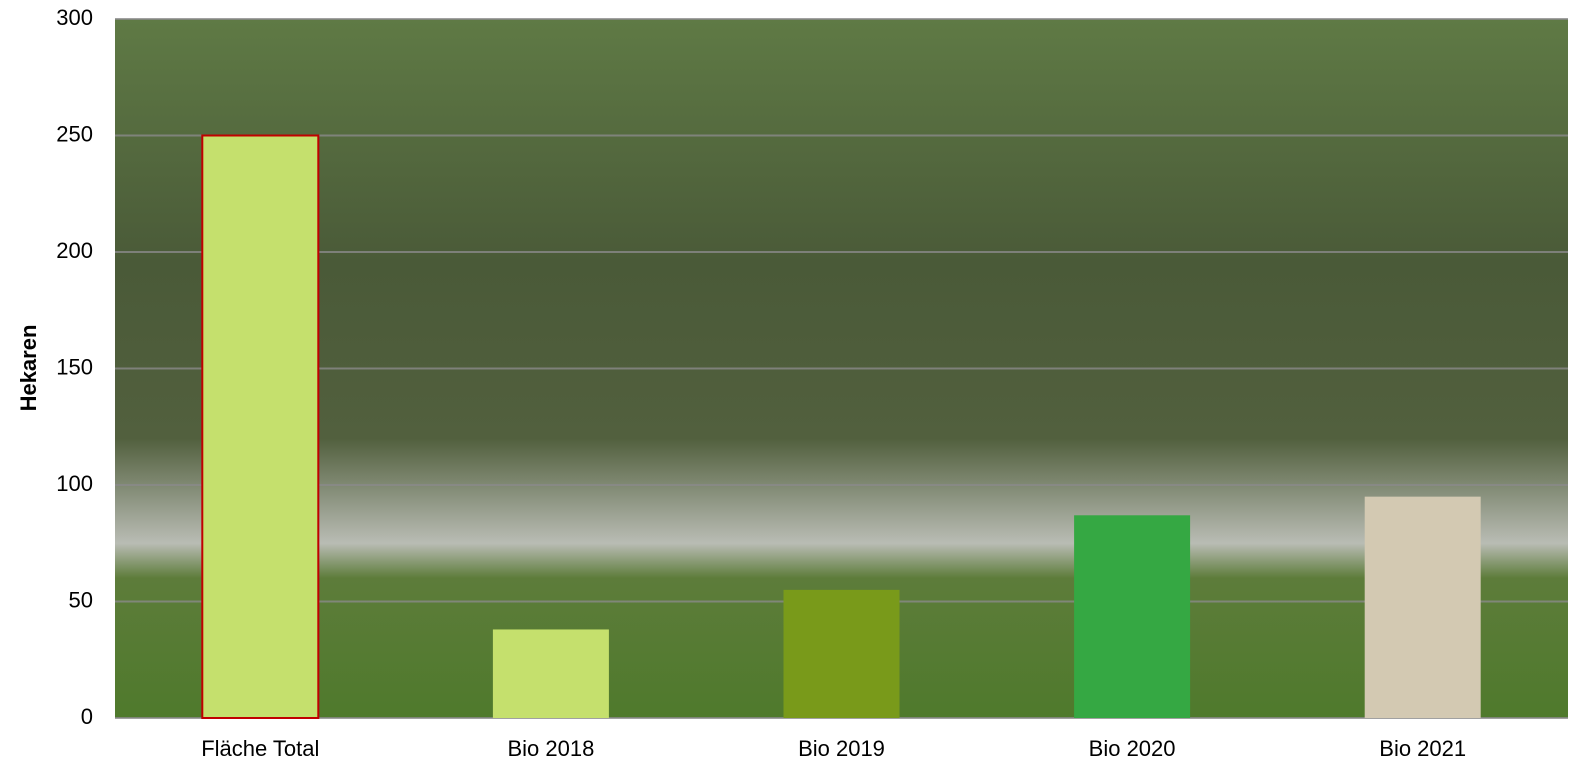  I want to click on y-tick-label: 200, so click(74, 250).